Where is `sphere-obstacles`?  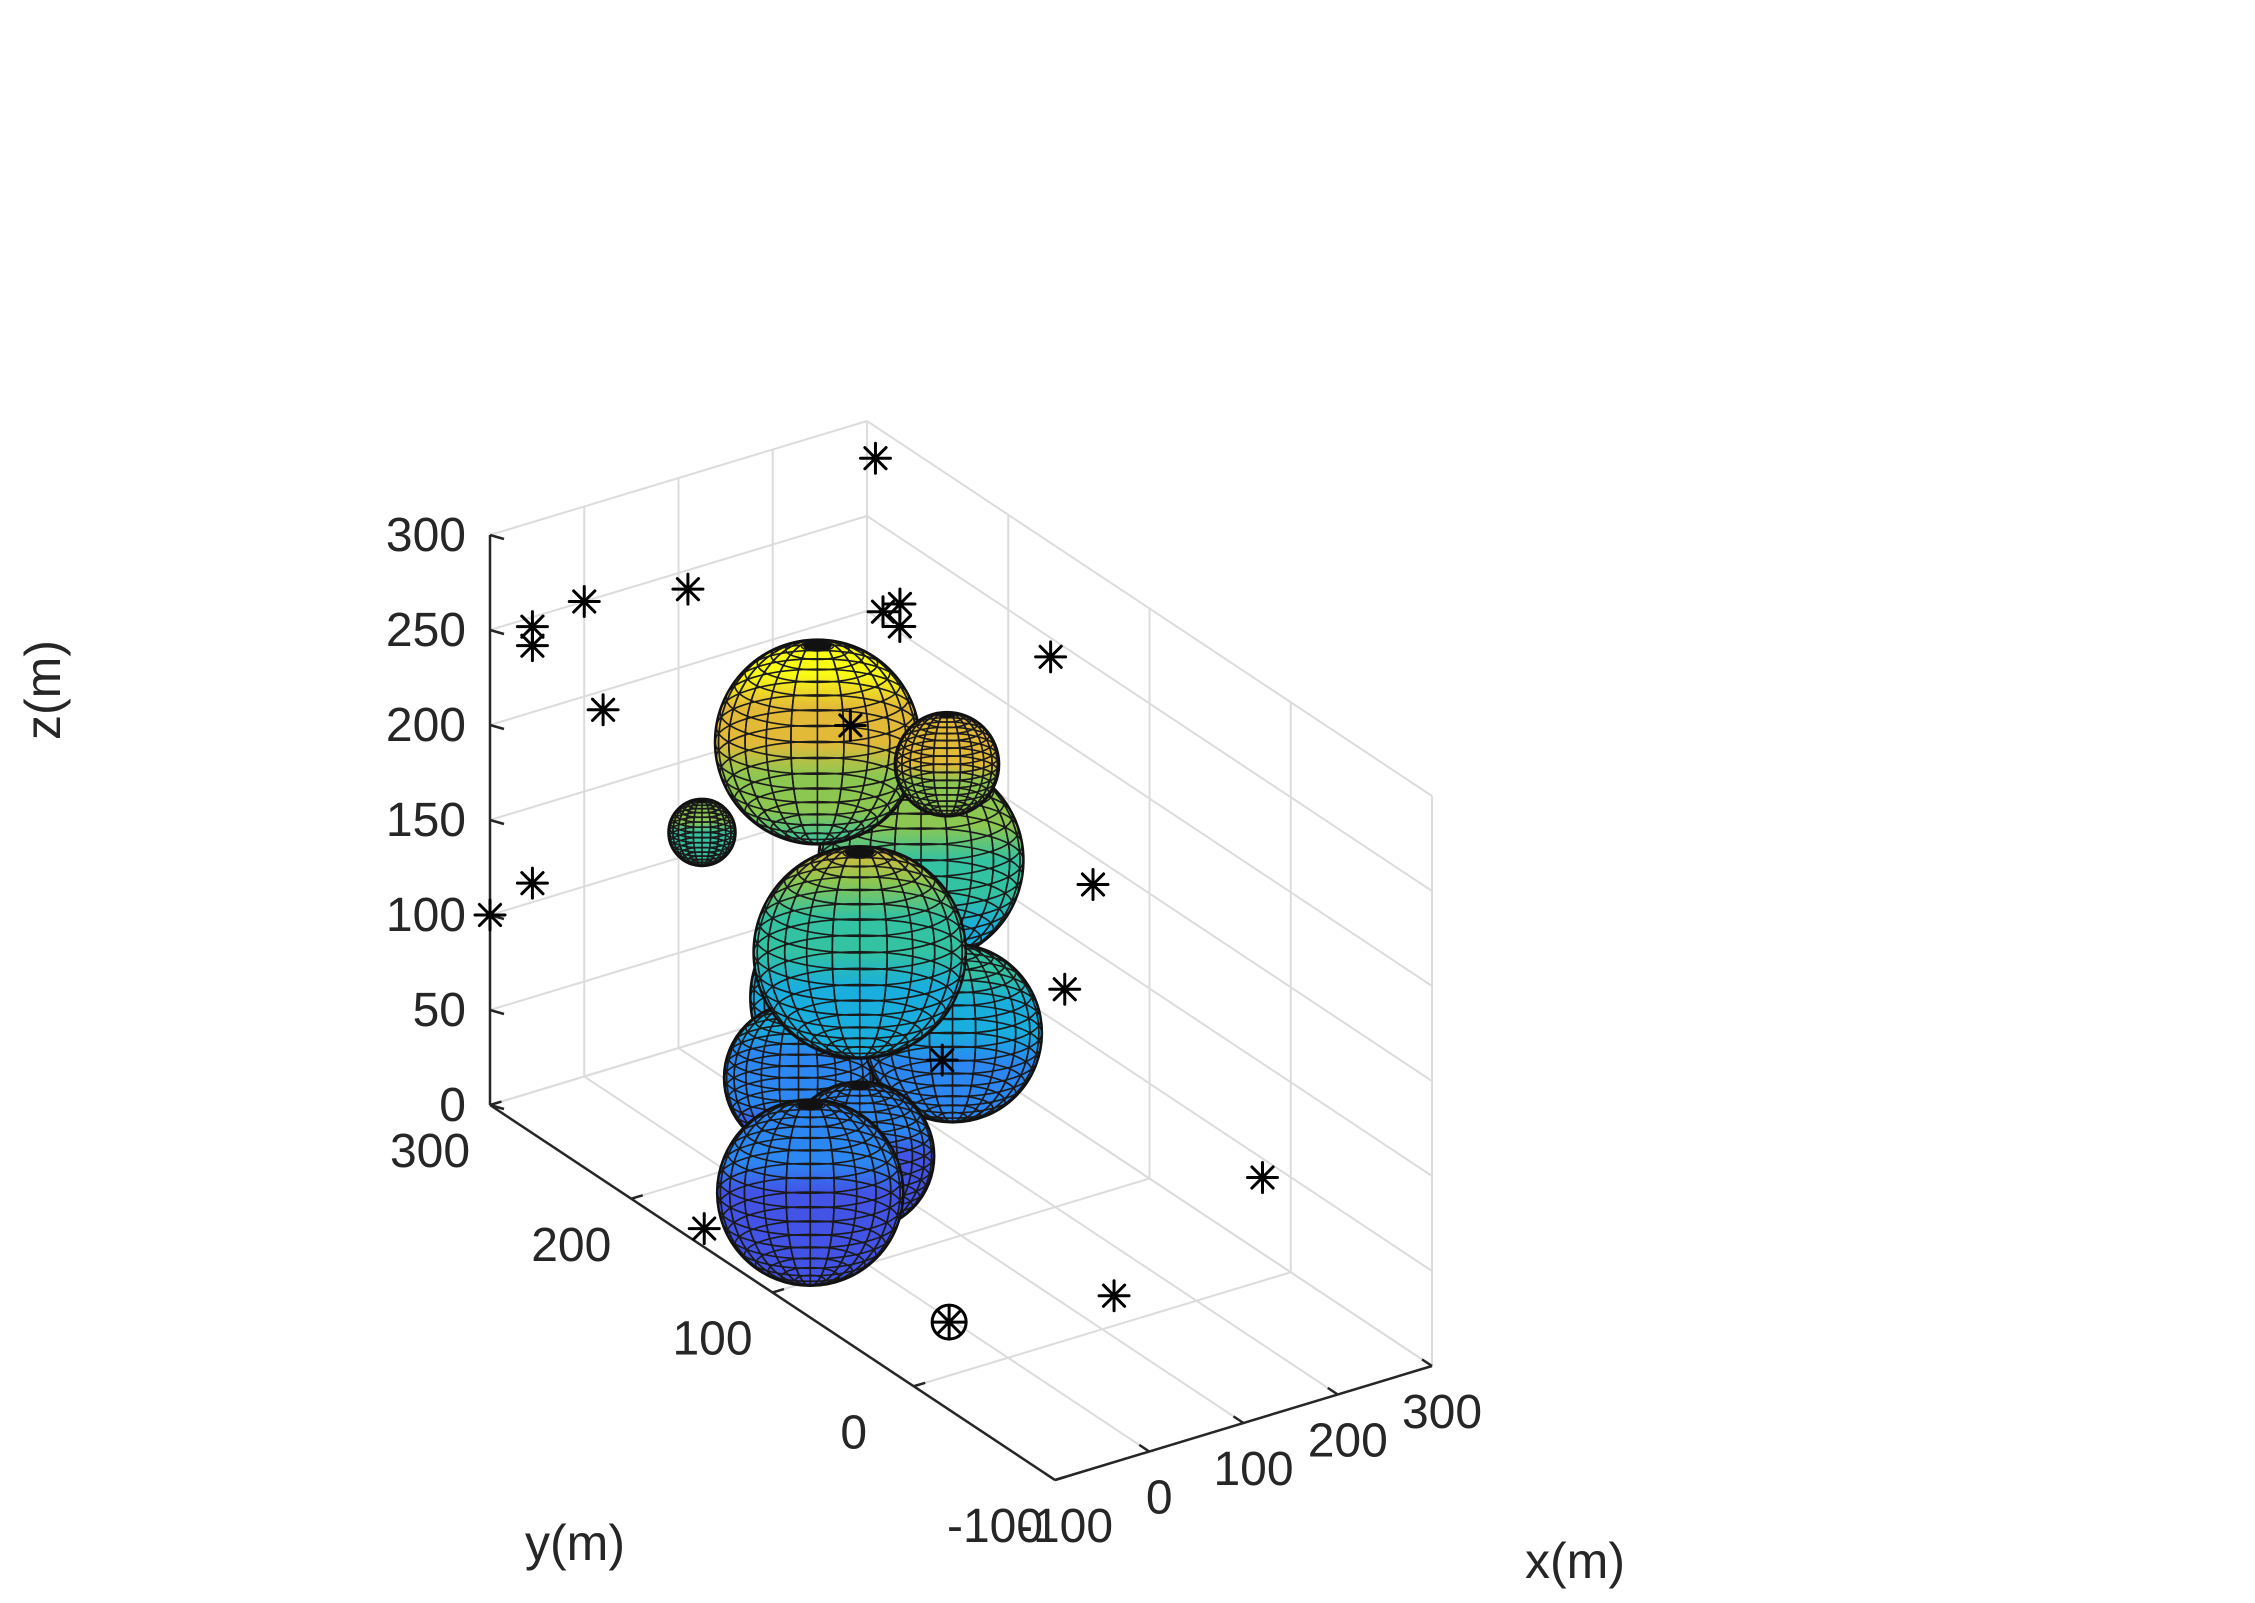
sphere-obstacles is located at coordinates (855, 963).